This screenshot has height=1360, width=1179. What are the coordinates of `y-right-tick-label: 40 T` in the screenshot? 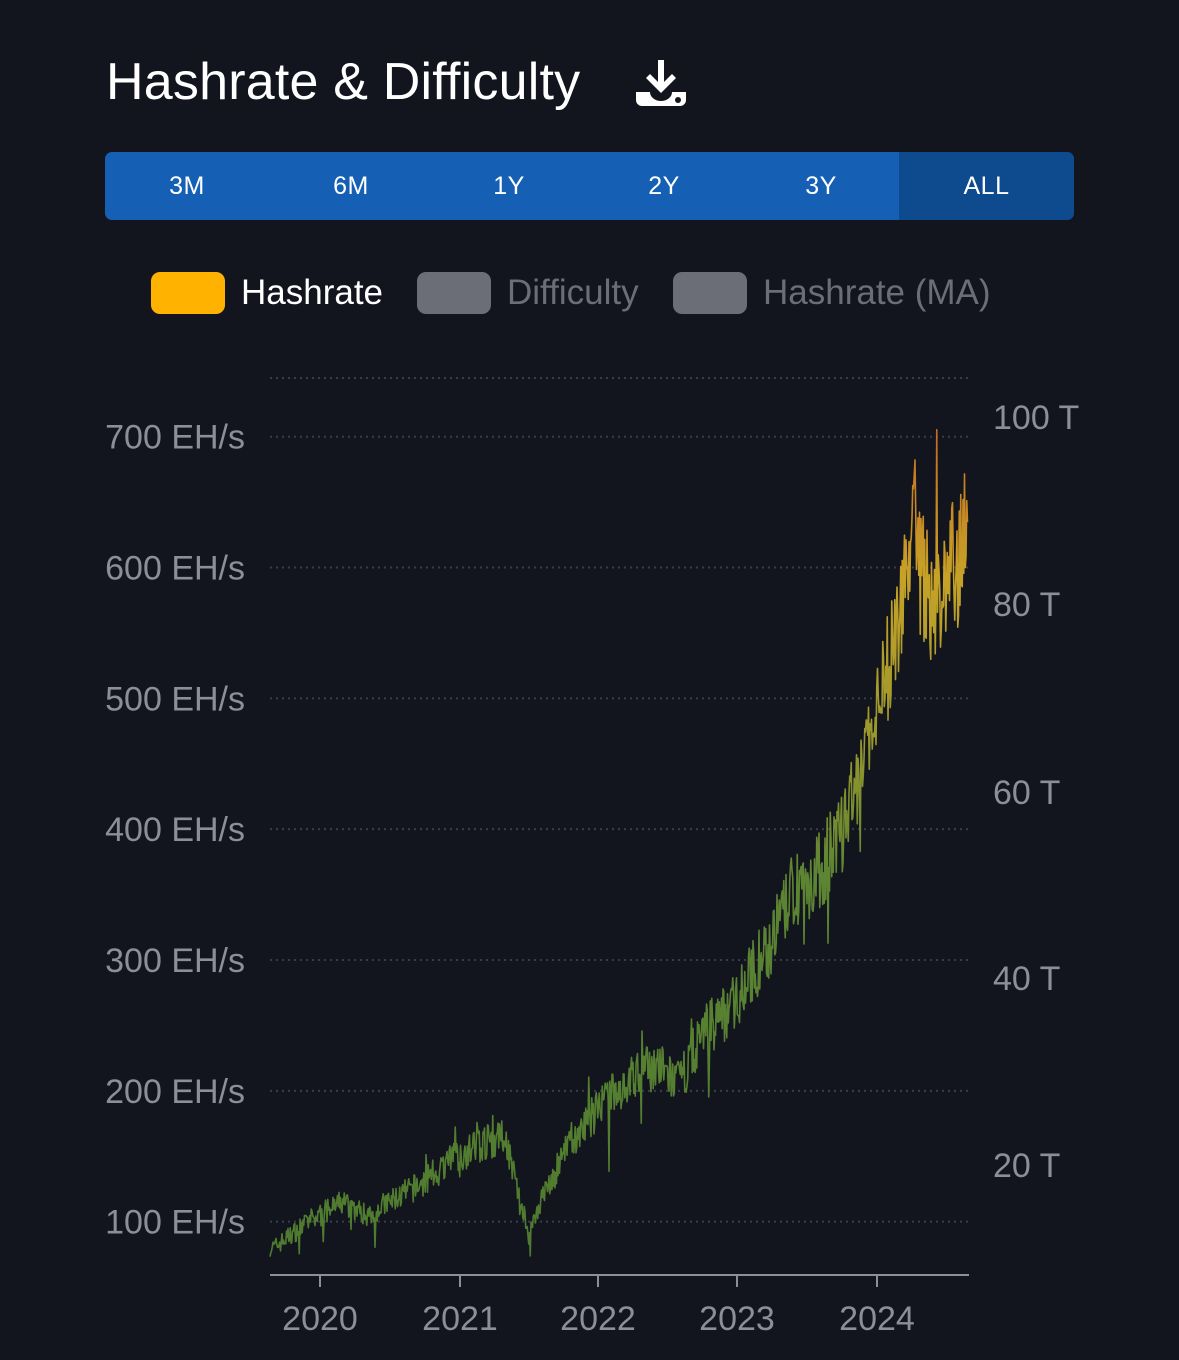 It's located at (1026, 979).